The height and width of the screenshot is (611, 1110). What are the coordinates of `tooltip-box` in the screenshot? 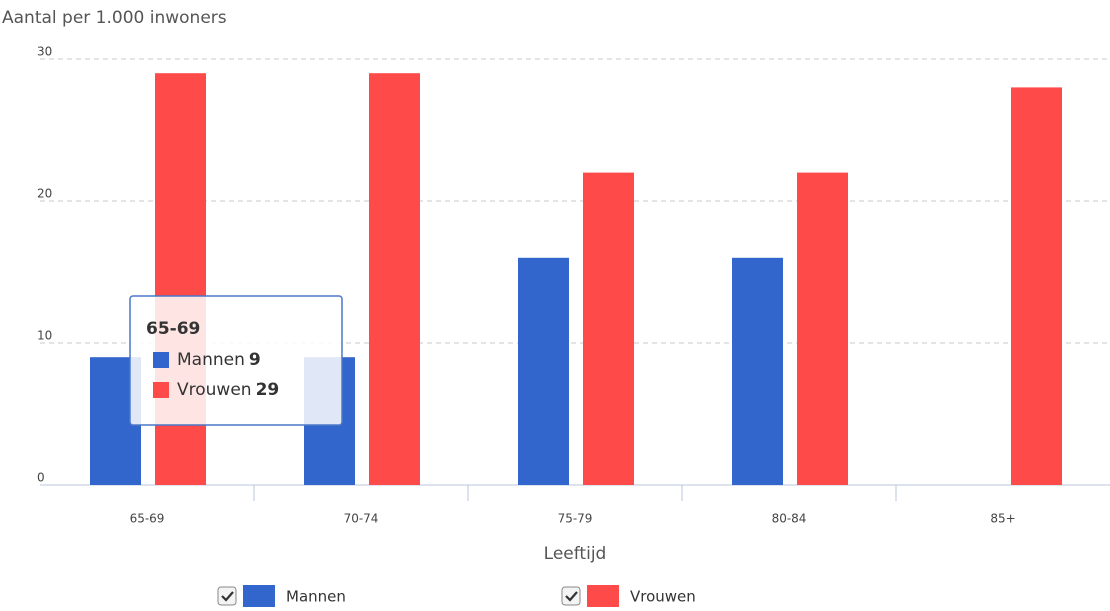 It's located at (236, 360).